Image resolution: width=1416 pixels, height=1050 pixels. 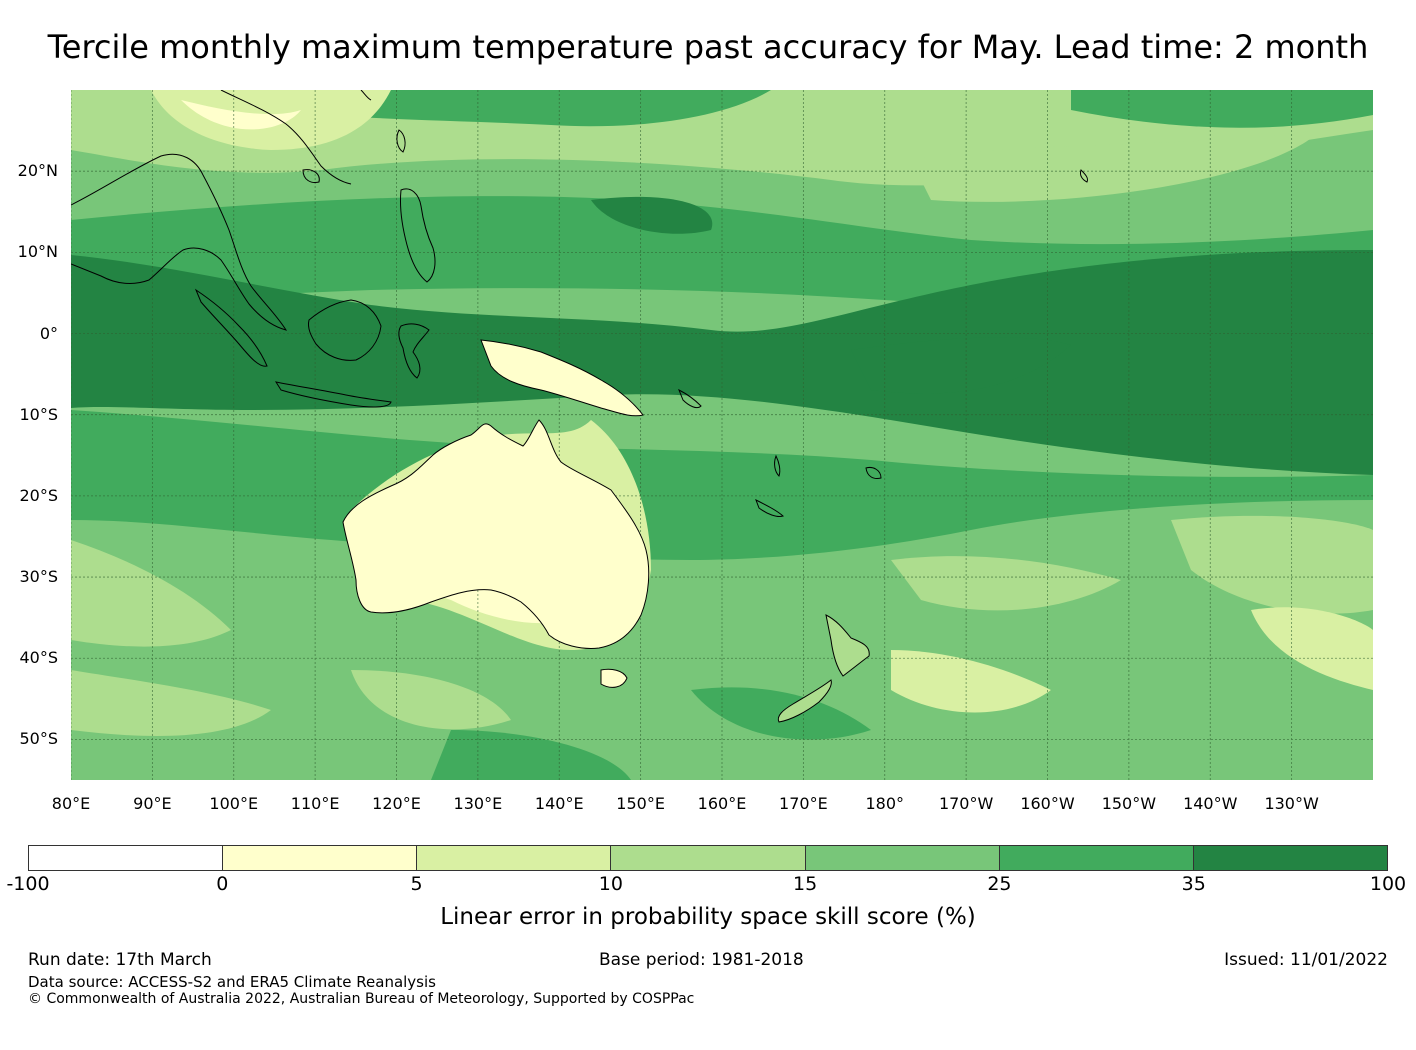 What do you see at coordinates (701, 960) in the screenshot?
I see `base-period: Base period: 1981-2018` at bounding box center [701, 960].